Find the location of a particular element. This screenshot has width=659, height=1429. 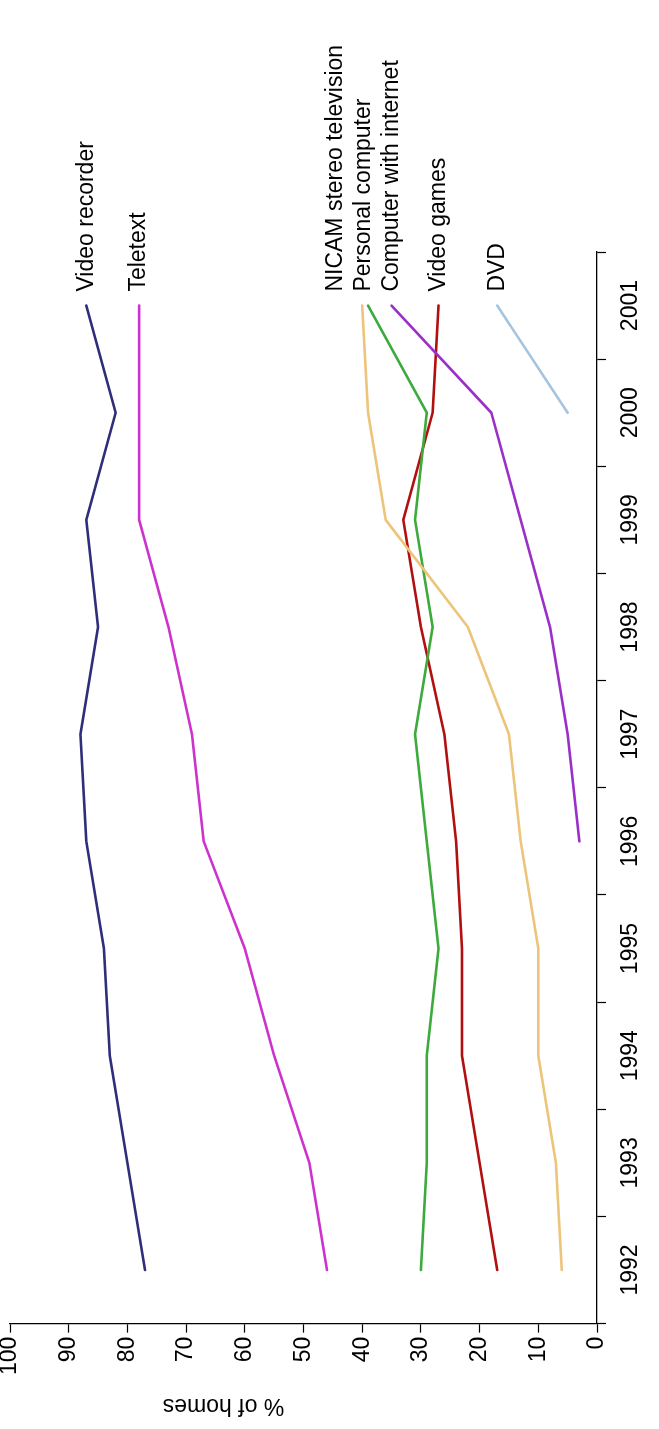

y-tick-label: 2000 is located at coordinates (629, 413).